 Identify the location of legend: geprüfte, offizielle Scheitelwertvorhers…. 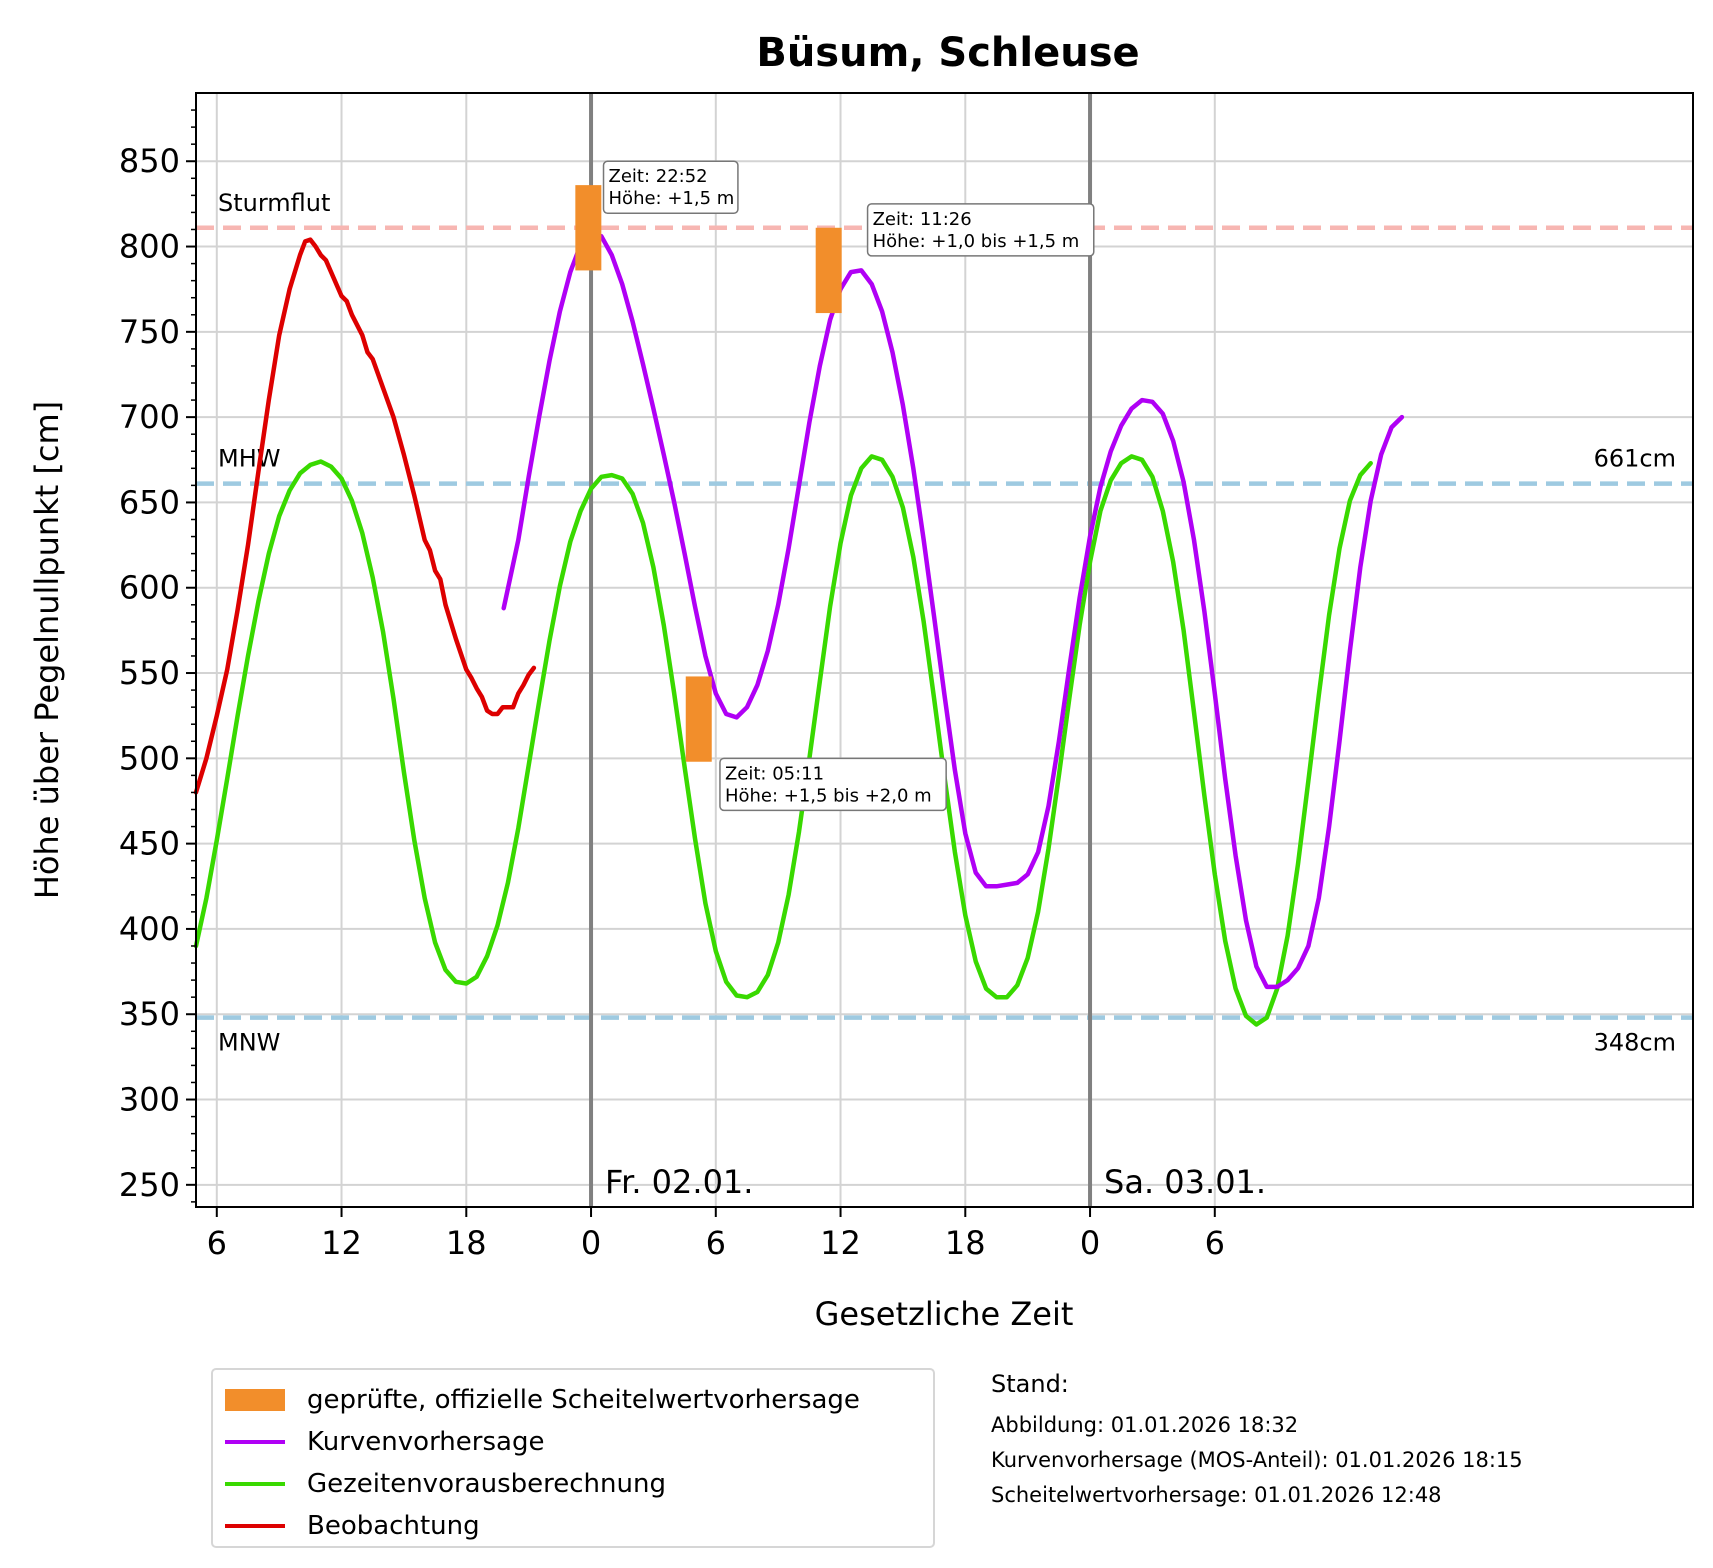
(573, 1458).